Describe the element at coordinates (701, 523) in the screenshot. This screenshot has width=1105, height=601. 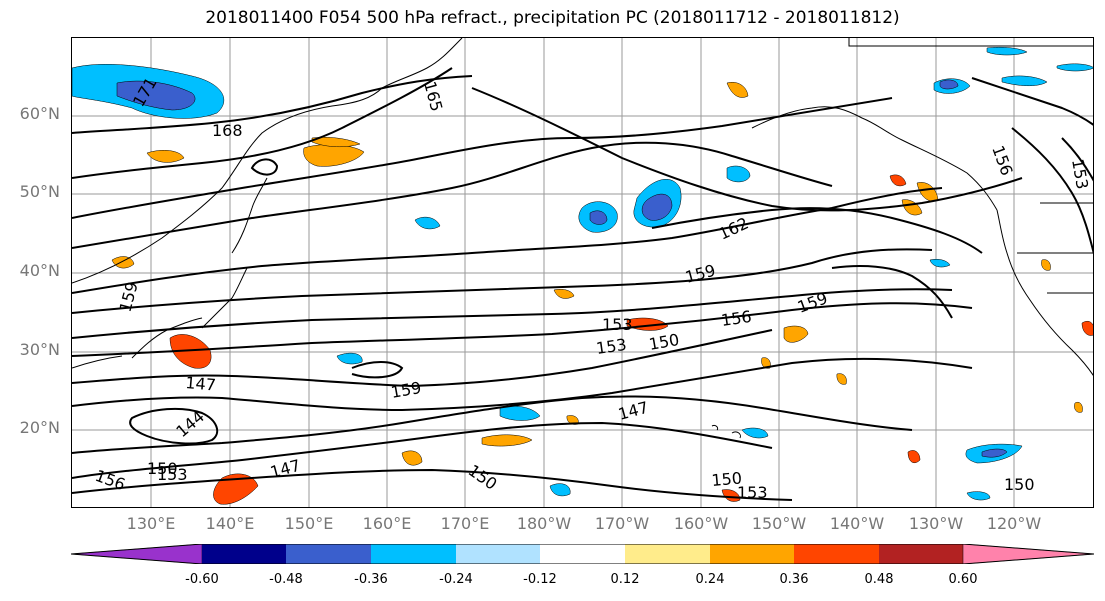
I see `lon-label-160w: 160°W` at that location.